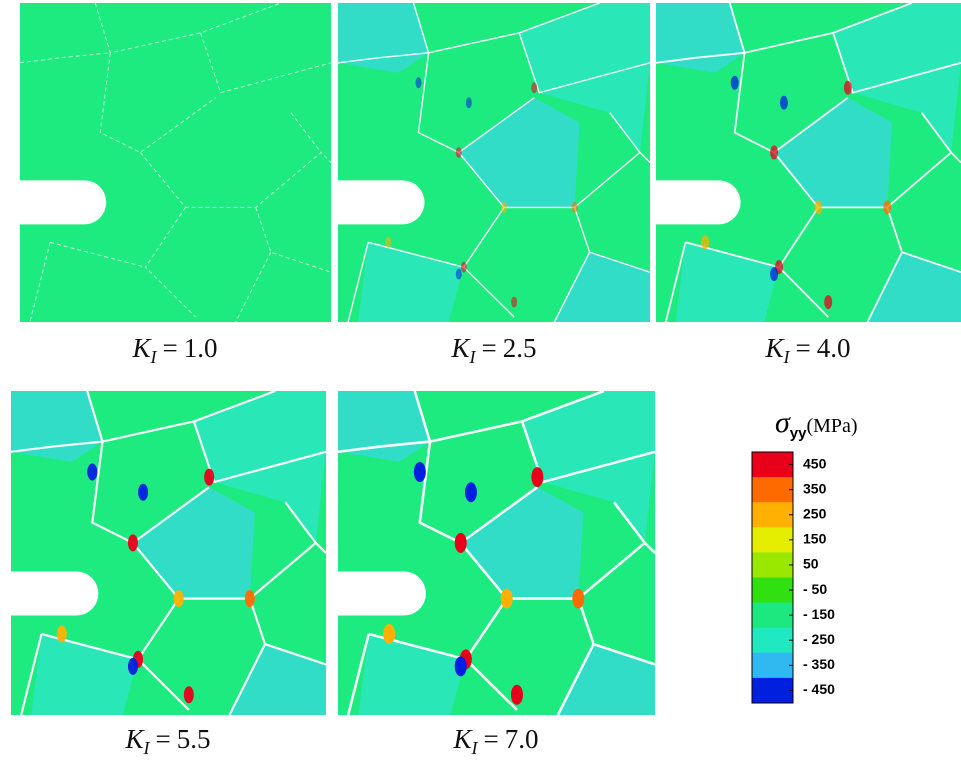 This screenshot has width=961, height=767. Describe the element at coordinates (194, 739) in the screenshot. I see `label-value: 5.5` at that location.